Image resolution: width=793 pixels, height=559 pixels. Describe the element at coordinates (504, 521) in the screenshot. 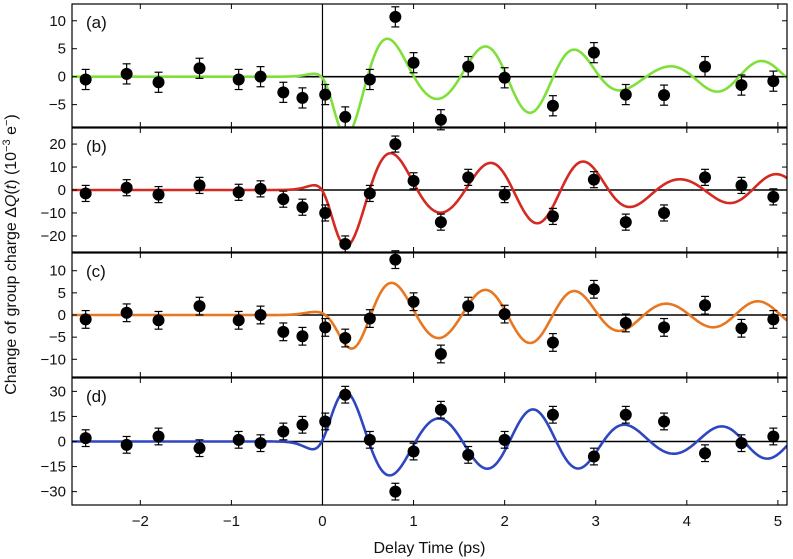

I see `x-tick-label: 2` at that location.